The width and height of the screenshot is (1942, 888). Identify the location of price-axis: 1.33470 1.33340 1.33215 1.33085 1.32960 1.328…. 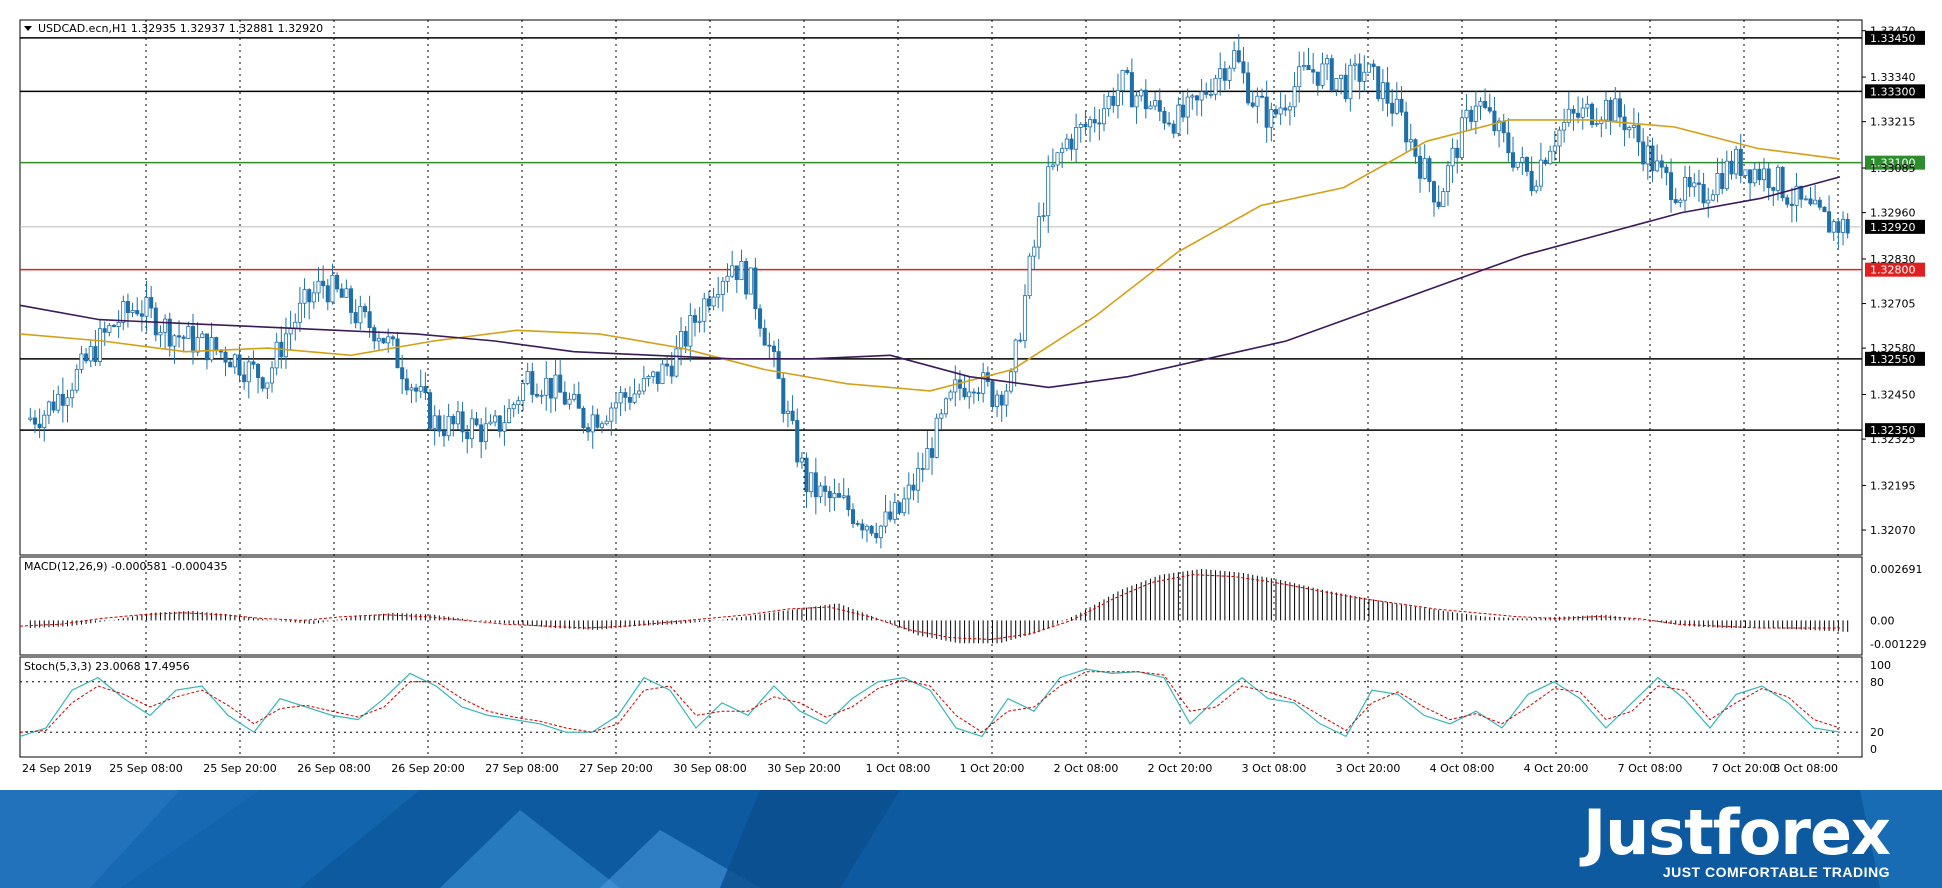
(1889, 281).